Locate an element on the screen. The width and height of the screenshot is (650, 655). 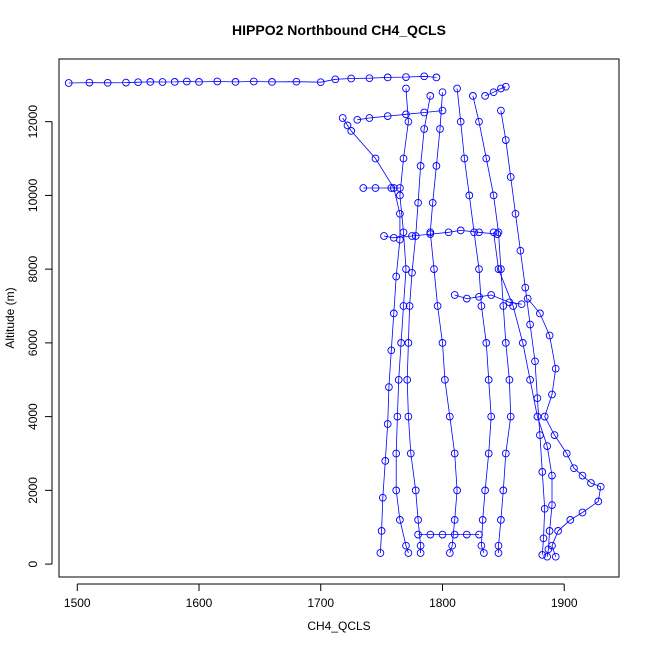
y-tick-label: 0 is located at coordinates (33, 563).